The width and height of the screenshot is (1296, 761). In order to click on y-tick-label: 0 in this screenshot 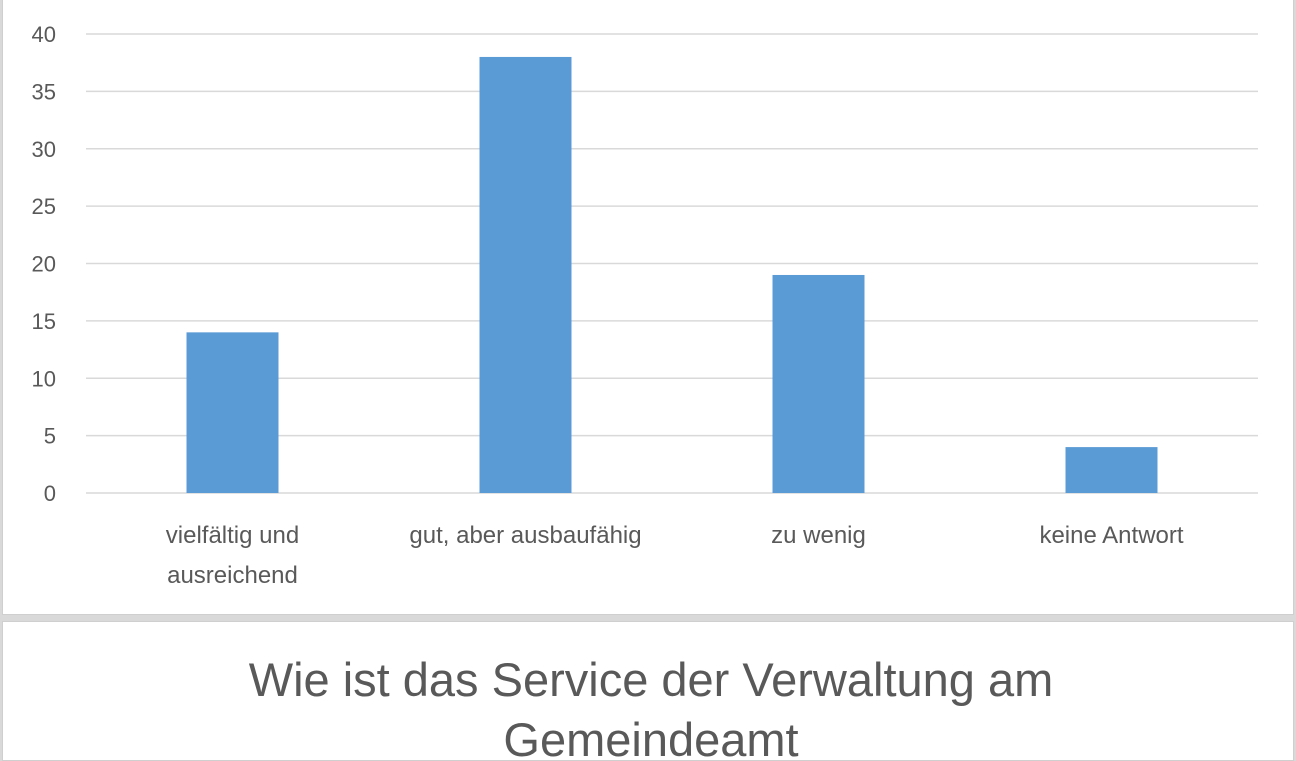, I will do `click(50, 493)`.